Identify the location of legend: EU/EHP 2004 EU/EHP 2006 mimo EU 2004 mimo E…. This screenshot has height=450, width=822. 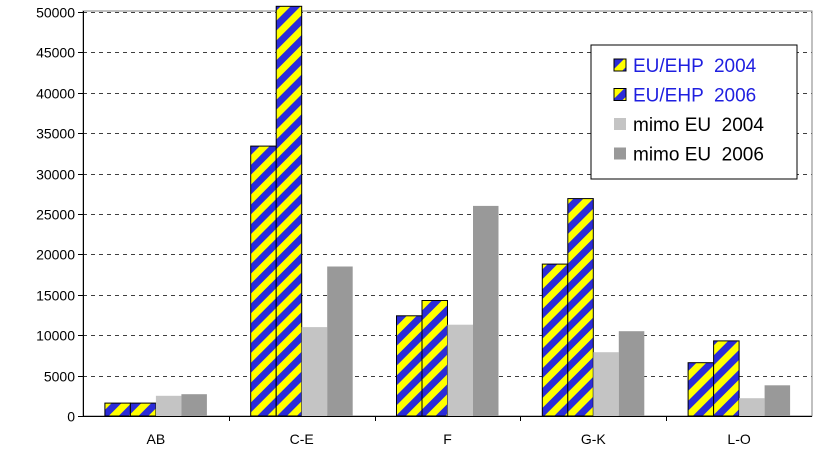
(694, 112).